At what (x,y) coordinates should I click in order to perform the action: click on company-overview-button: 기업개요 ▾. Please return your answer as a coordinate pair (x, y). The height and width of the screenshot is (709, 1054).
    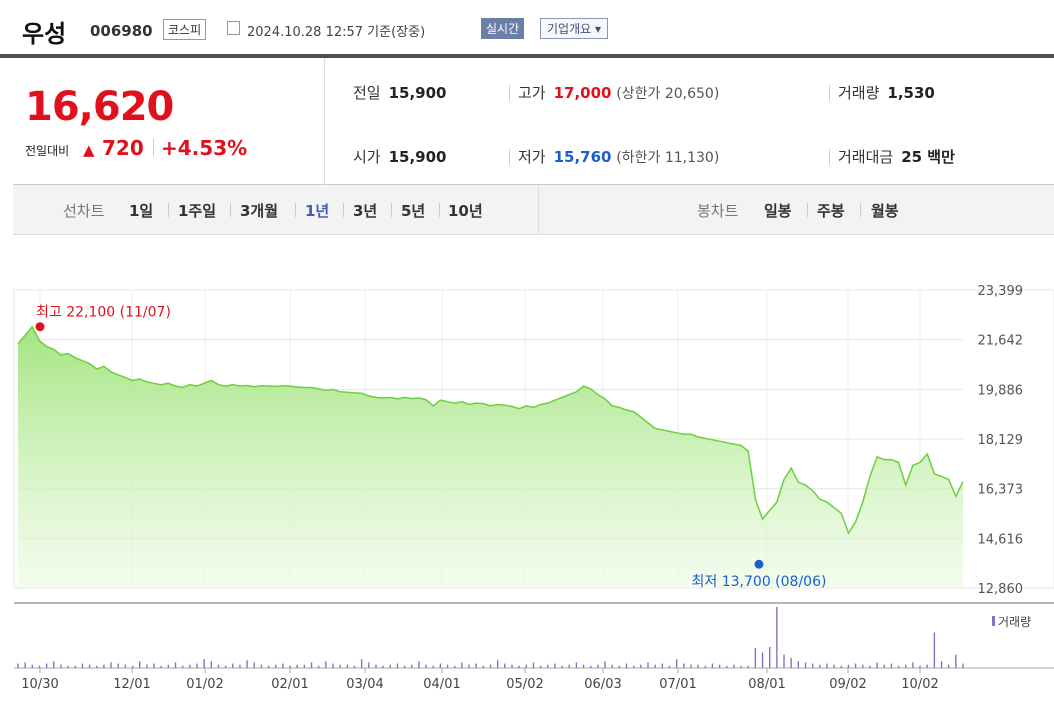
    Looking at the image, I should click on (574, 28).